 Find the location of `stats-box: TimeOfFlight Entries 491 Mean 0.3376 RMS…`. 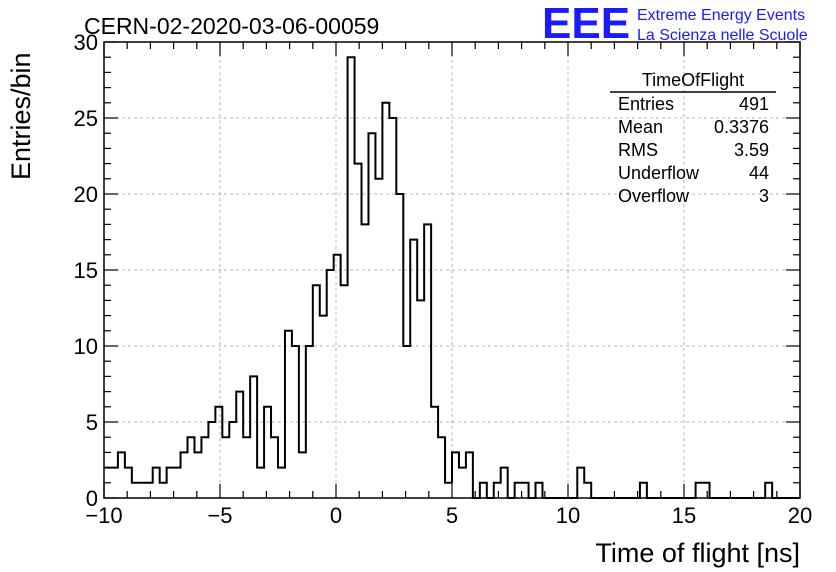

stats-box: TimeOfFlight Entries 491 Mean 0.3376 RMS… is located at coordinates (693, 138).